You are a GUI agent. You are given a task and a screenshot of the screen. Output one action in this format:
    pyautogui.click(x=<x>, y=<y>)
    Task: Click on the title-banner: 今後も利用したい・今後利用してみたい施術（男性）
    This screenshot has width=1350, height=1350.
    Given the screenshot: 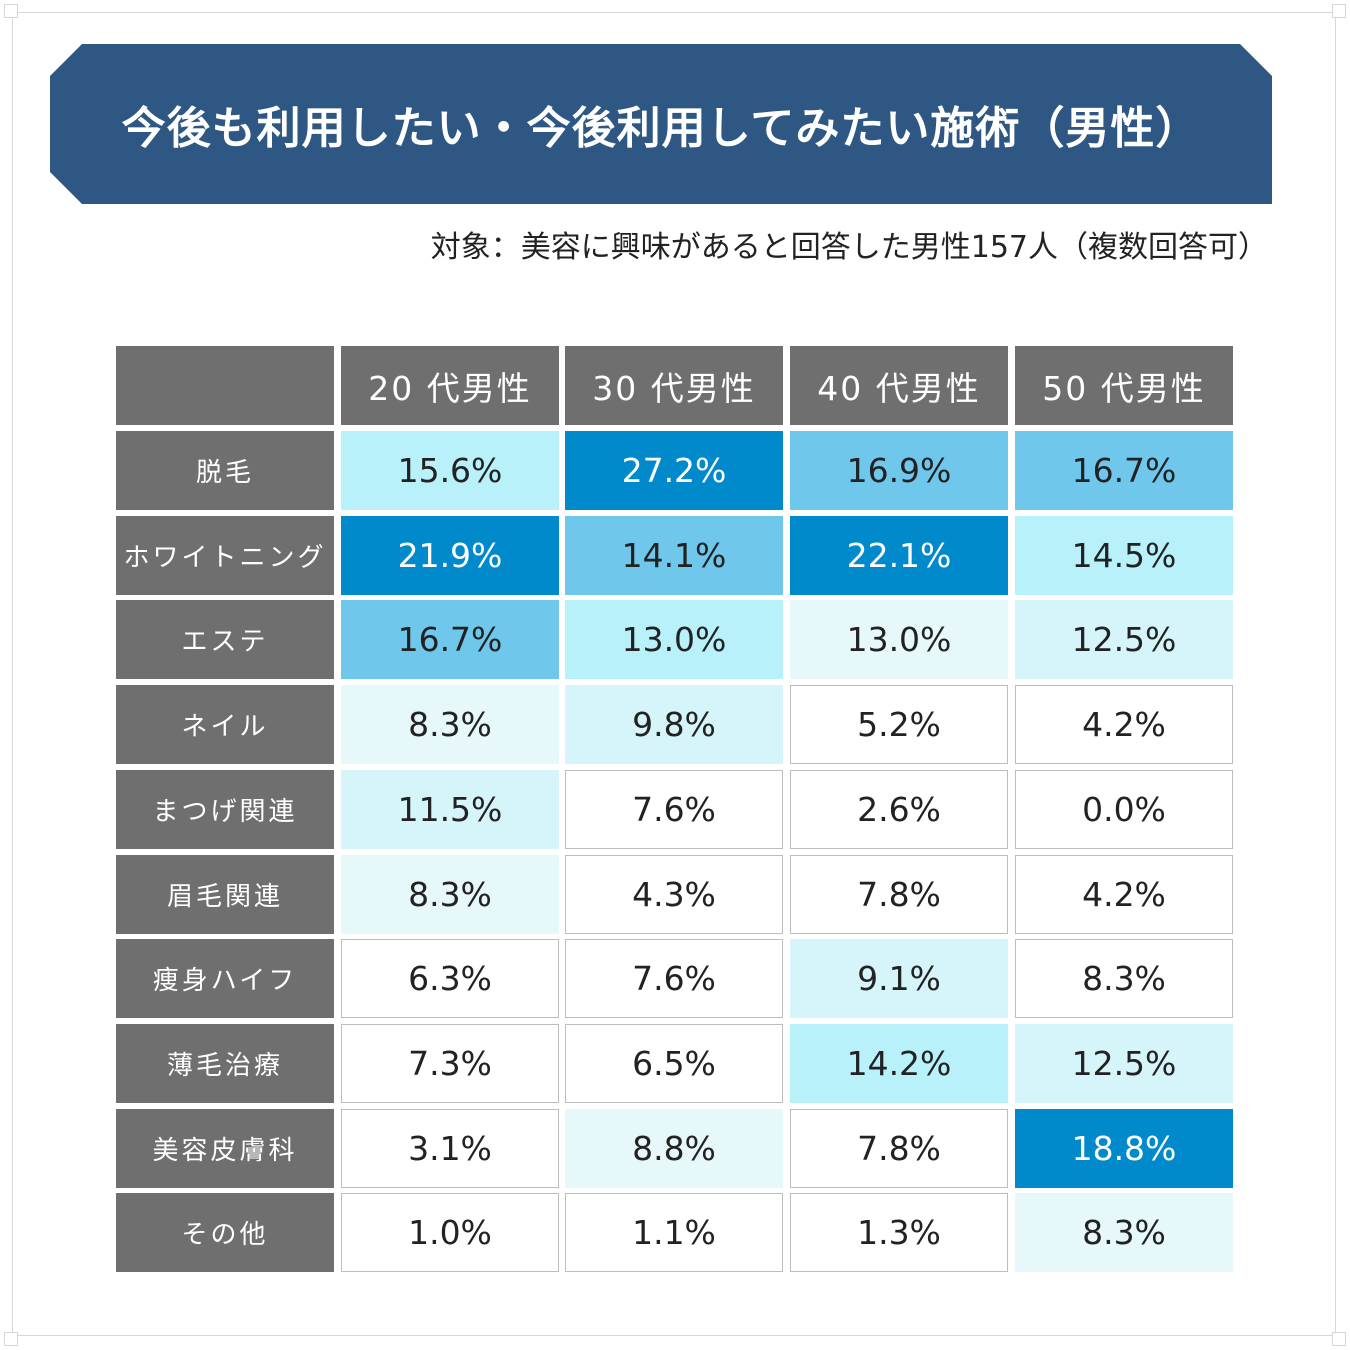 What is the action you would take?
    pyautogui.click(x=661, y=124)
    